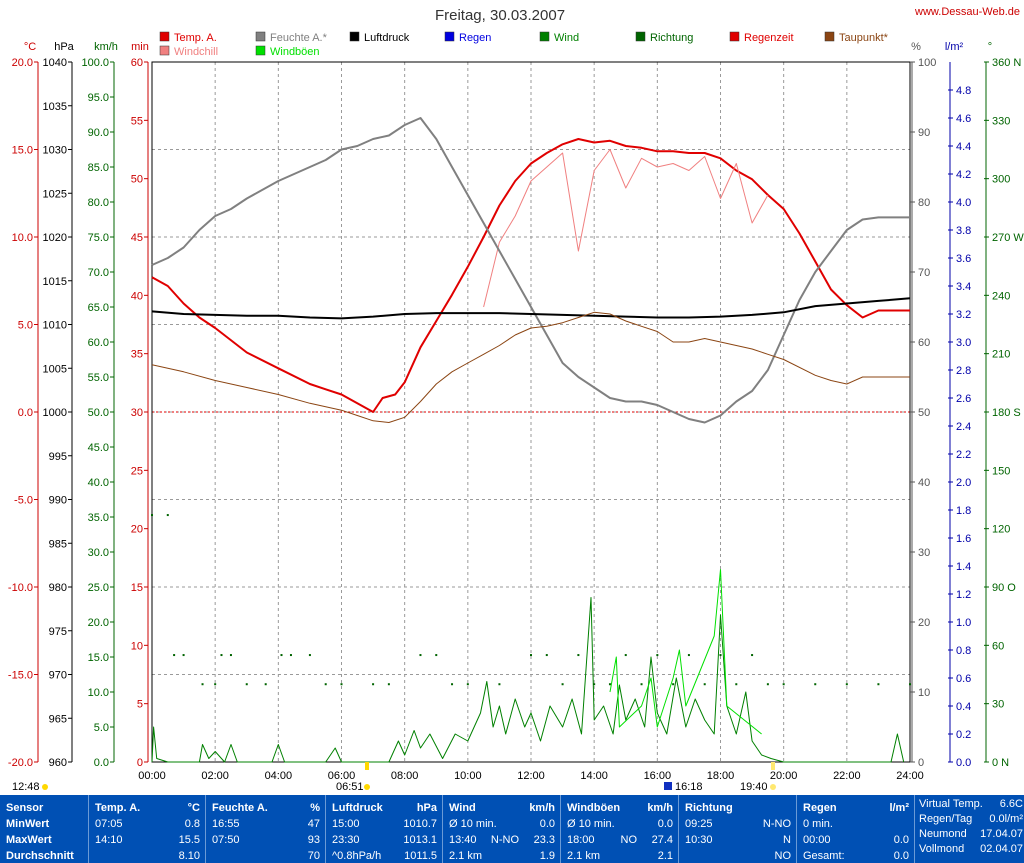 The height and width of the screenshot is (863, 1024). What do you see at coordinates (998, 705) in the screenshot?
I see `right-tick-label: 30` at bounding box center [998, 705].